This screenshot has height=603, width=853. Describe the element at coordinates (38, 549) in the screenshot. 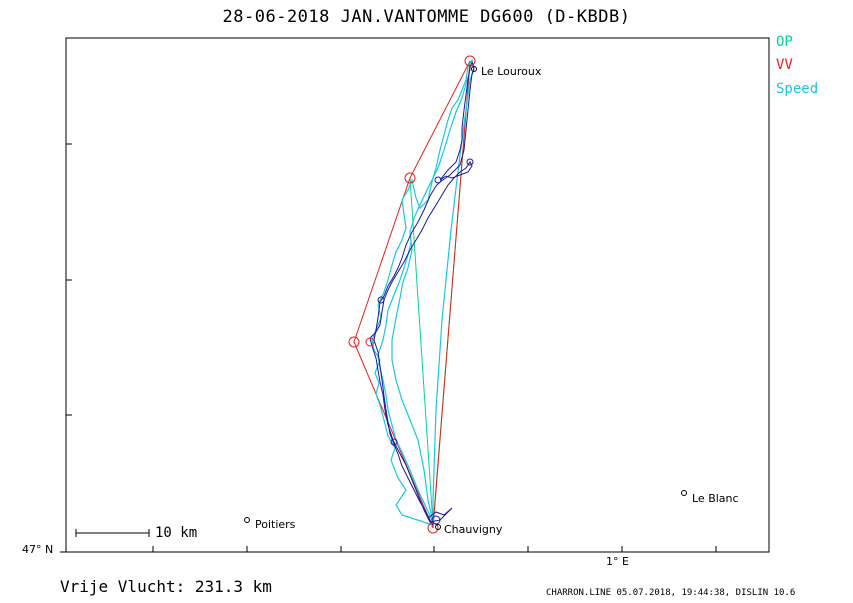

I see `latitude-label: 47° N` at that location.